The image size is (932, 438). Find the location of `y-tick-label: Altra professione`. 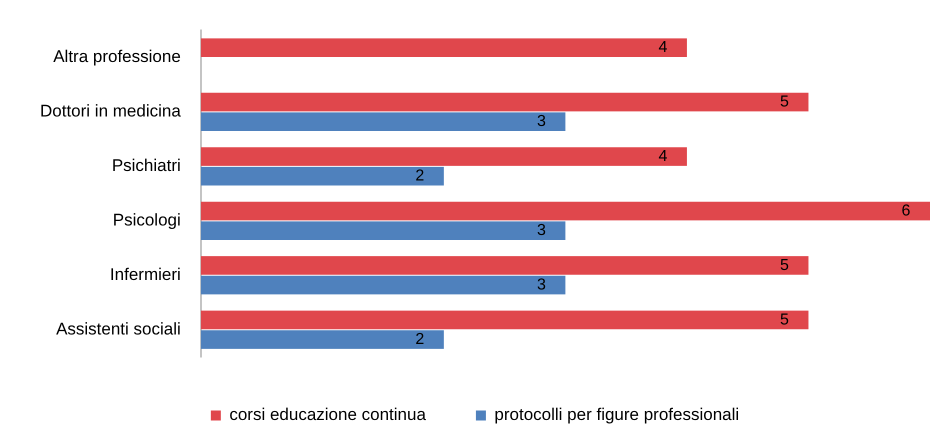

y-tick-label: Altra professione is located at coordinates (117, 56).